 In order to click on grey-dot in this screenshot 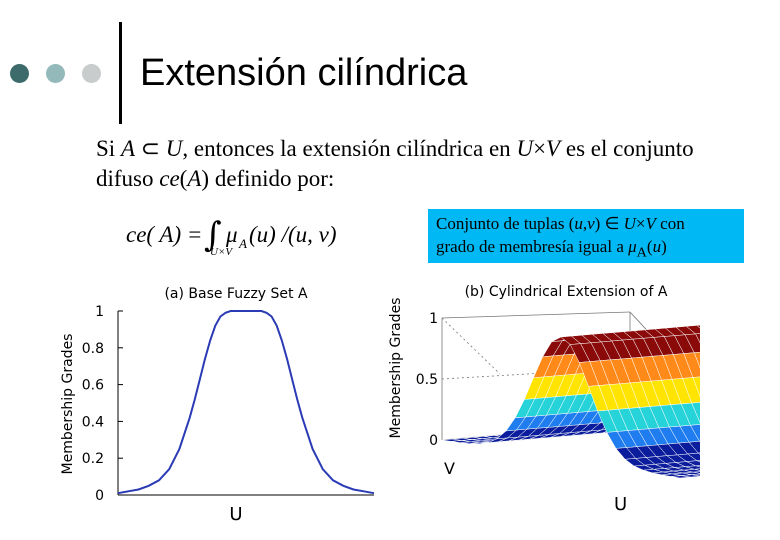, I will do `click(91, 73)`.